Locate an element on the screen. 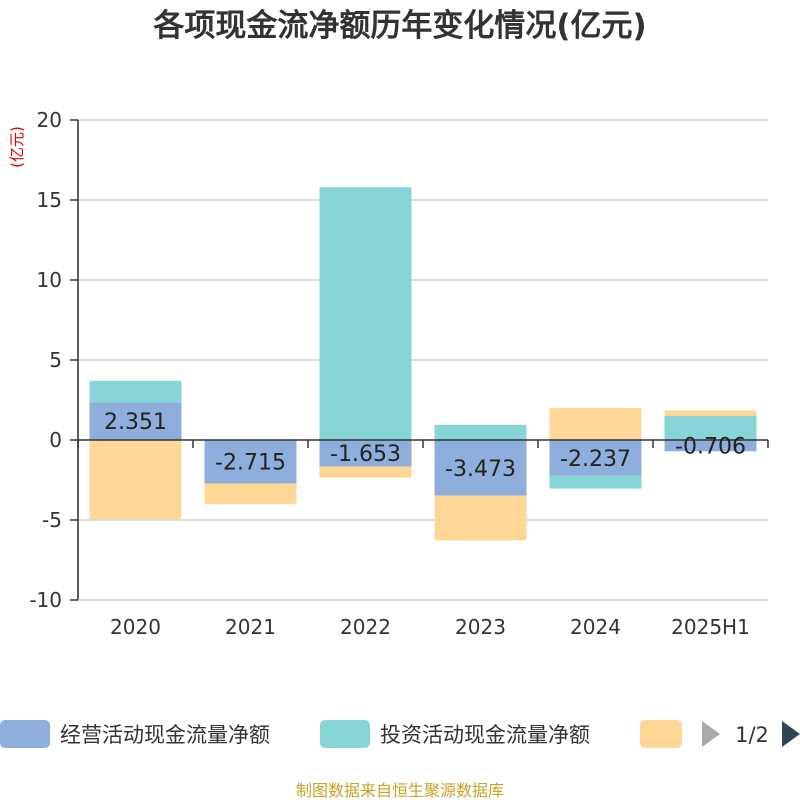 The image size is (800, 800). legend-swatch-financing is located at coordinates (661, 734).